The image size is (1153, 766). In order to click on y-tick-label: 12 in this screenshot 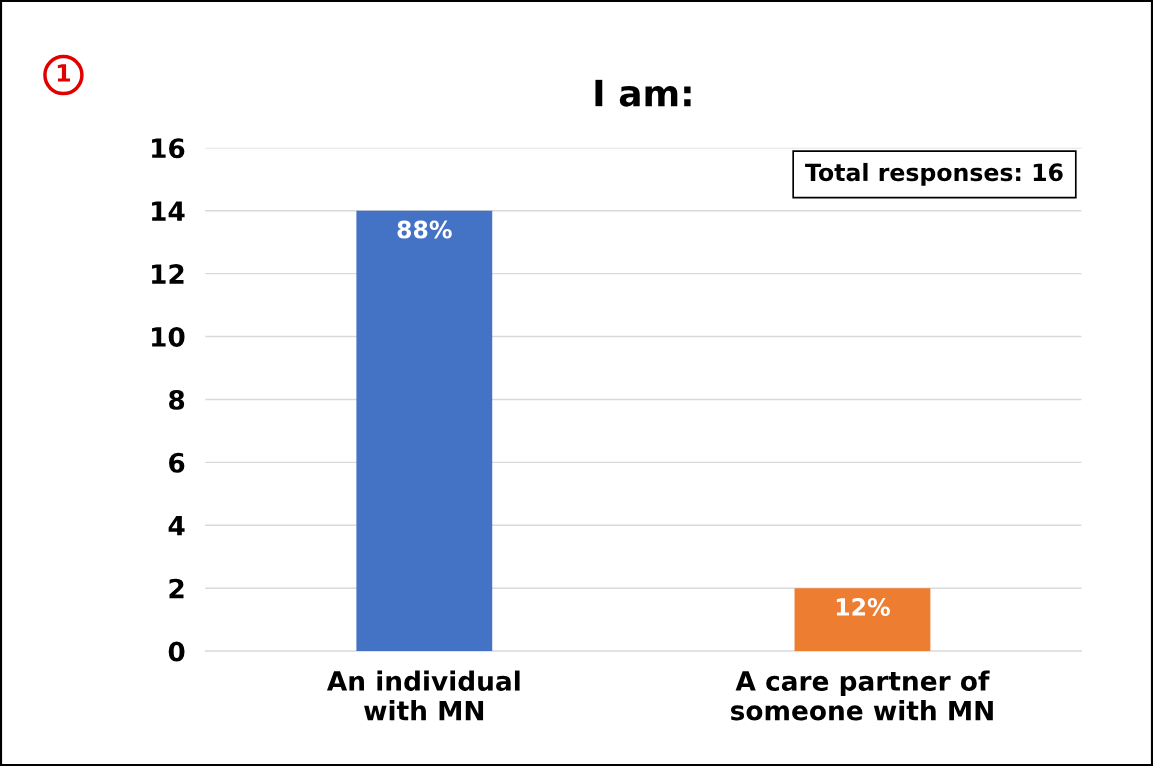, I will do `click(168, 274)`.